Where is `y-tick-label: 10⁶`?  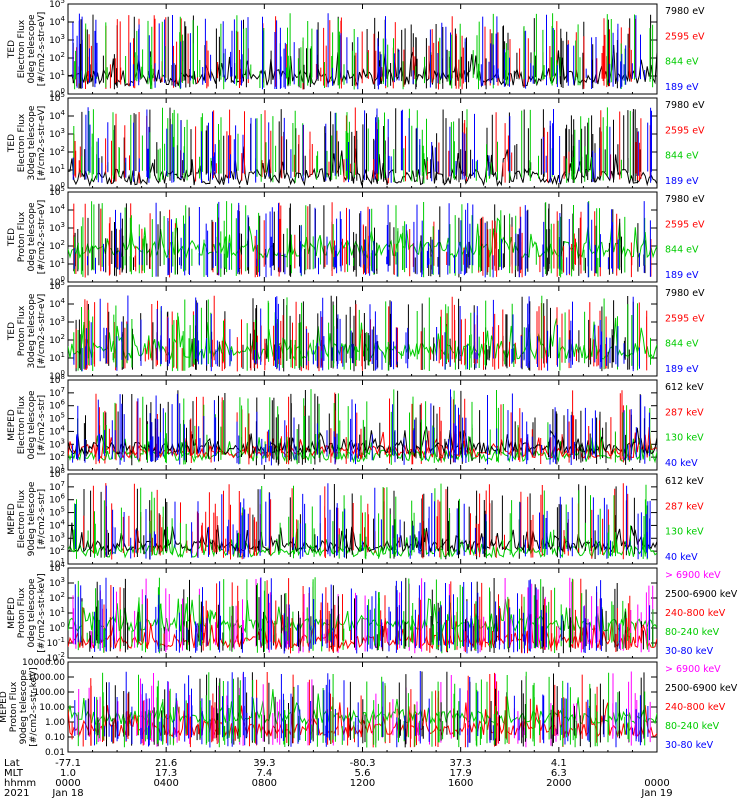 y-tick-label: 10⁶ is located at coordinates (57, 499).